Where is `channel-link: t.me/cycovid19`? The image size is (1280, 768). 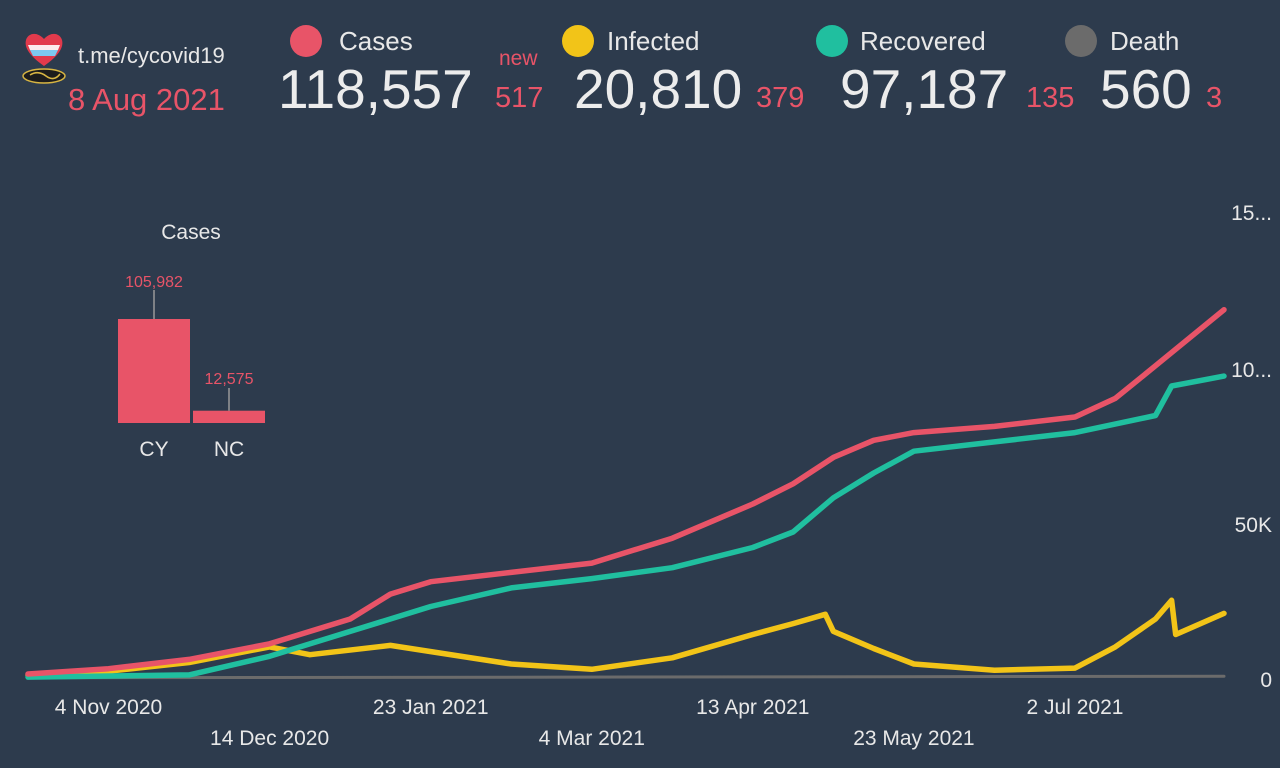 channel-link: t.me/cycovid19 is located at coordinates (151, 55).